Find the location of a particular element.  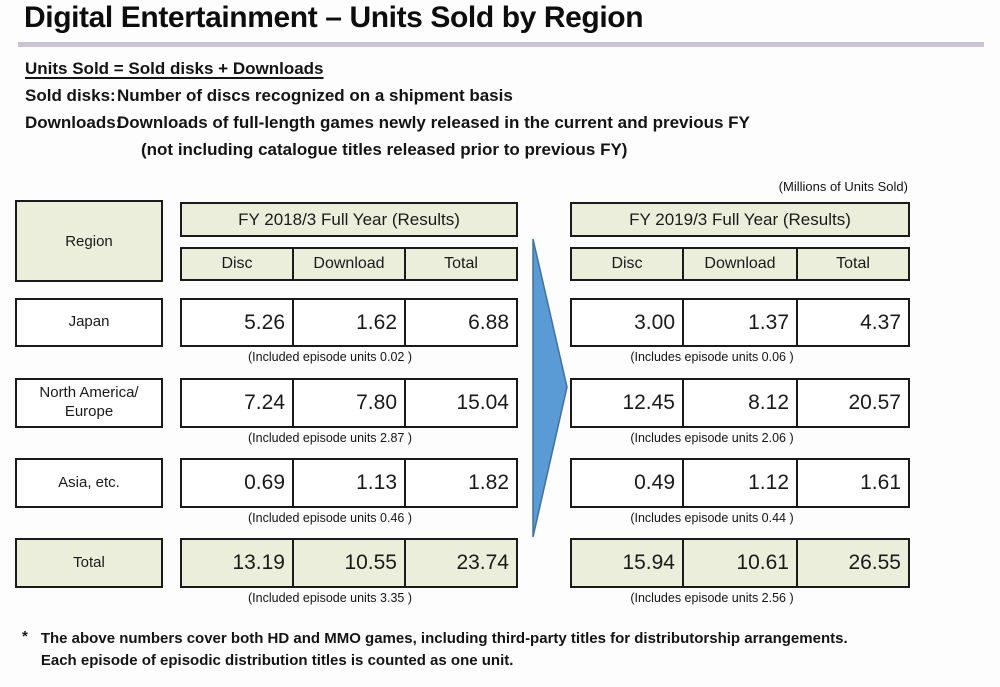

fy2018-japan-download: 1.62 is located at coordinates (349, 322).